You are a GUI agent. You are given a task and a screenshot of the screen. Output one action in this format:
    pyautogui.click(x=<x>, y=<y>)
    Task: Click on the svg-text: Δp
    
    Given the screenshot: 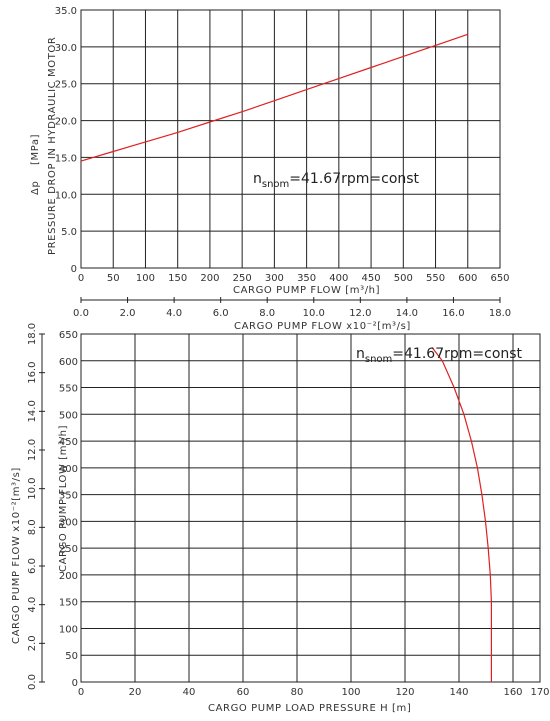 What is the action you would take?
    pyautogui.click(x=35, y=188)
    